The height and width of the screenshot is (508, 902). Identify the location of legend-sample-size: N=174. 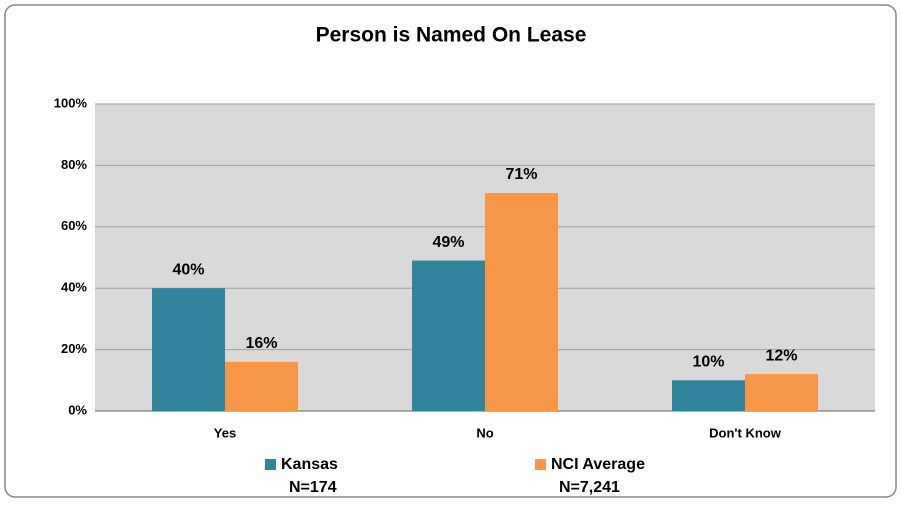
(313, 487).